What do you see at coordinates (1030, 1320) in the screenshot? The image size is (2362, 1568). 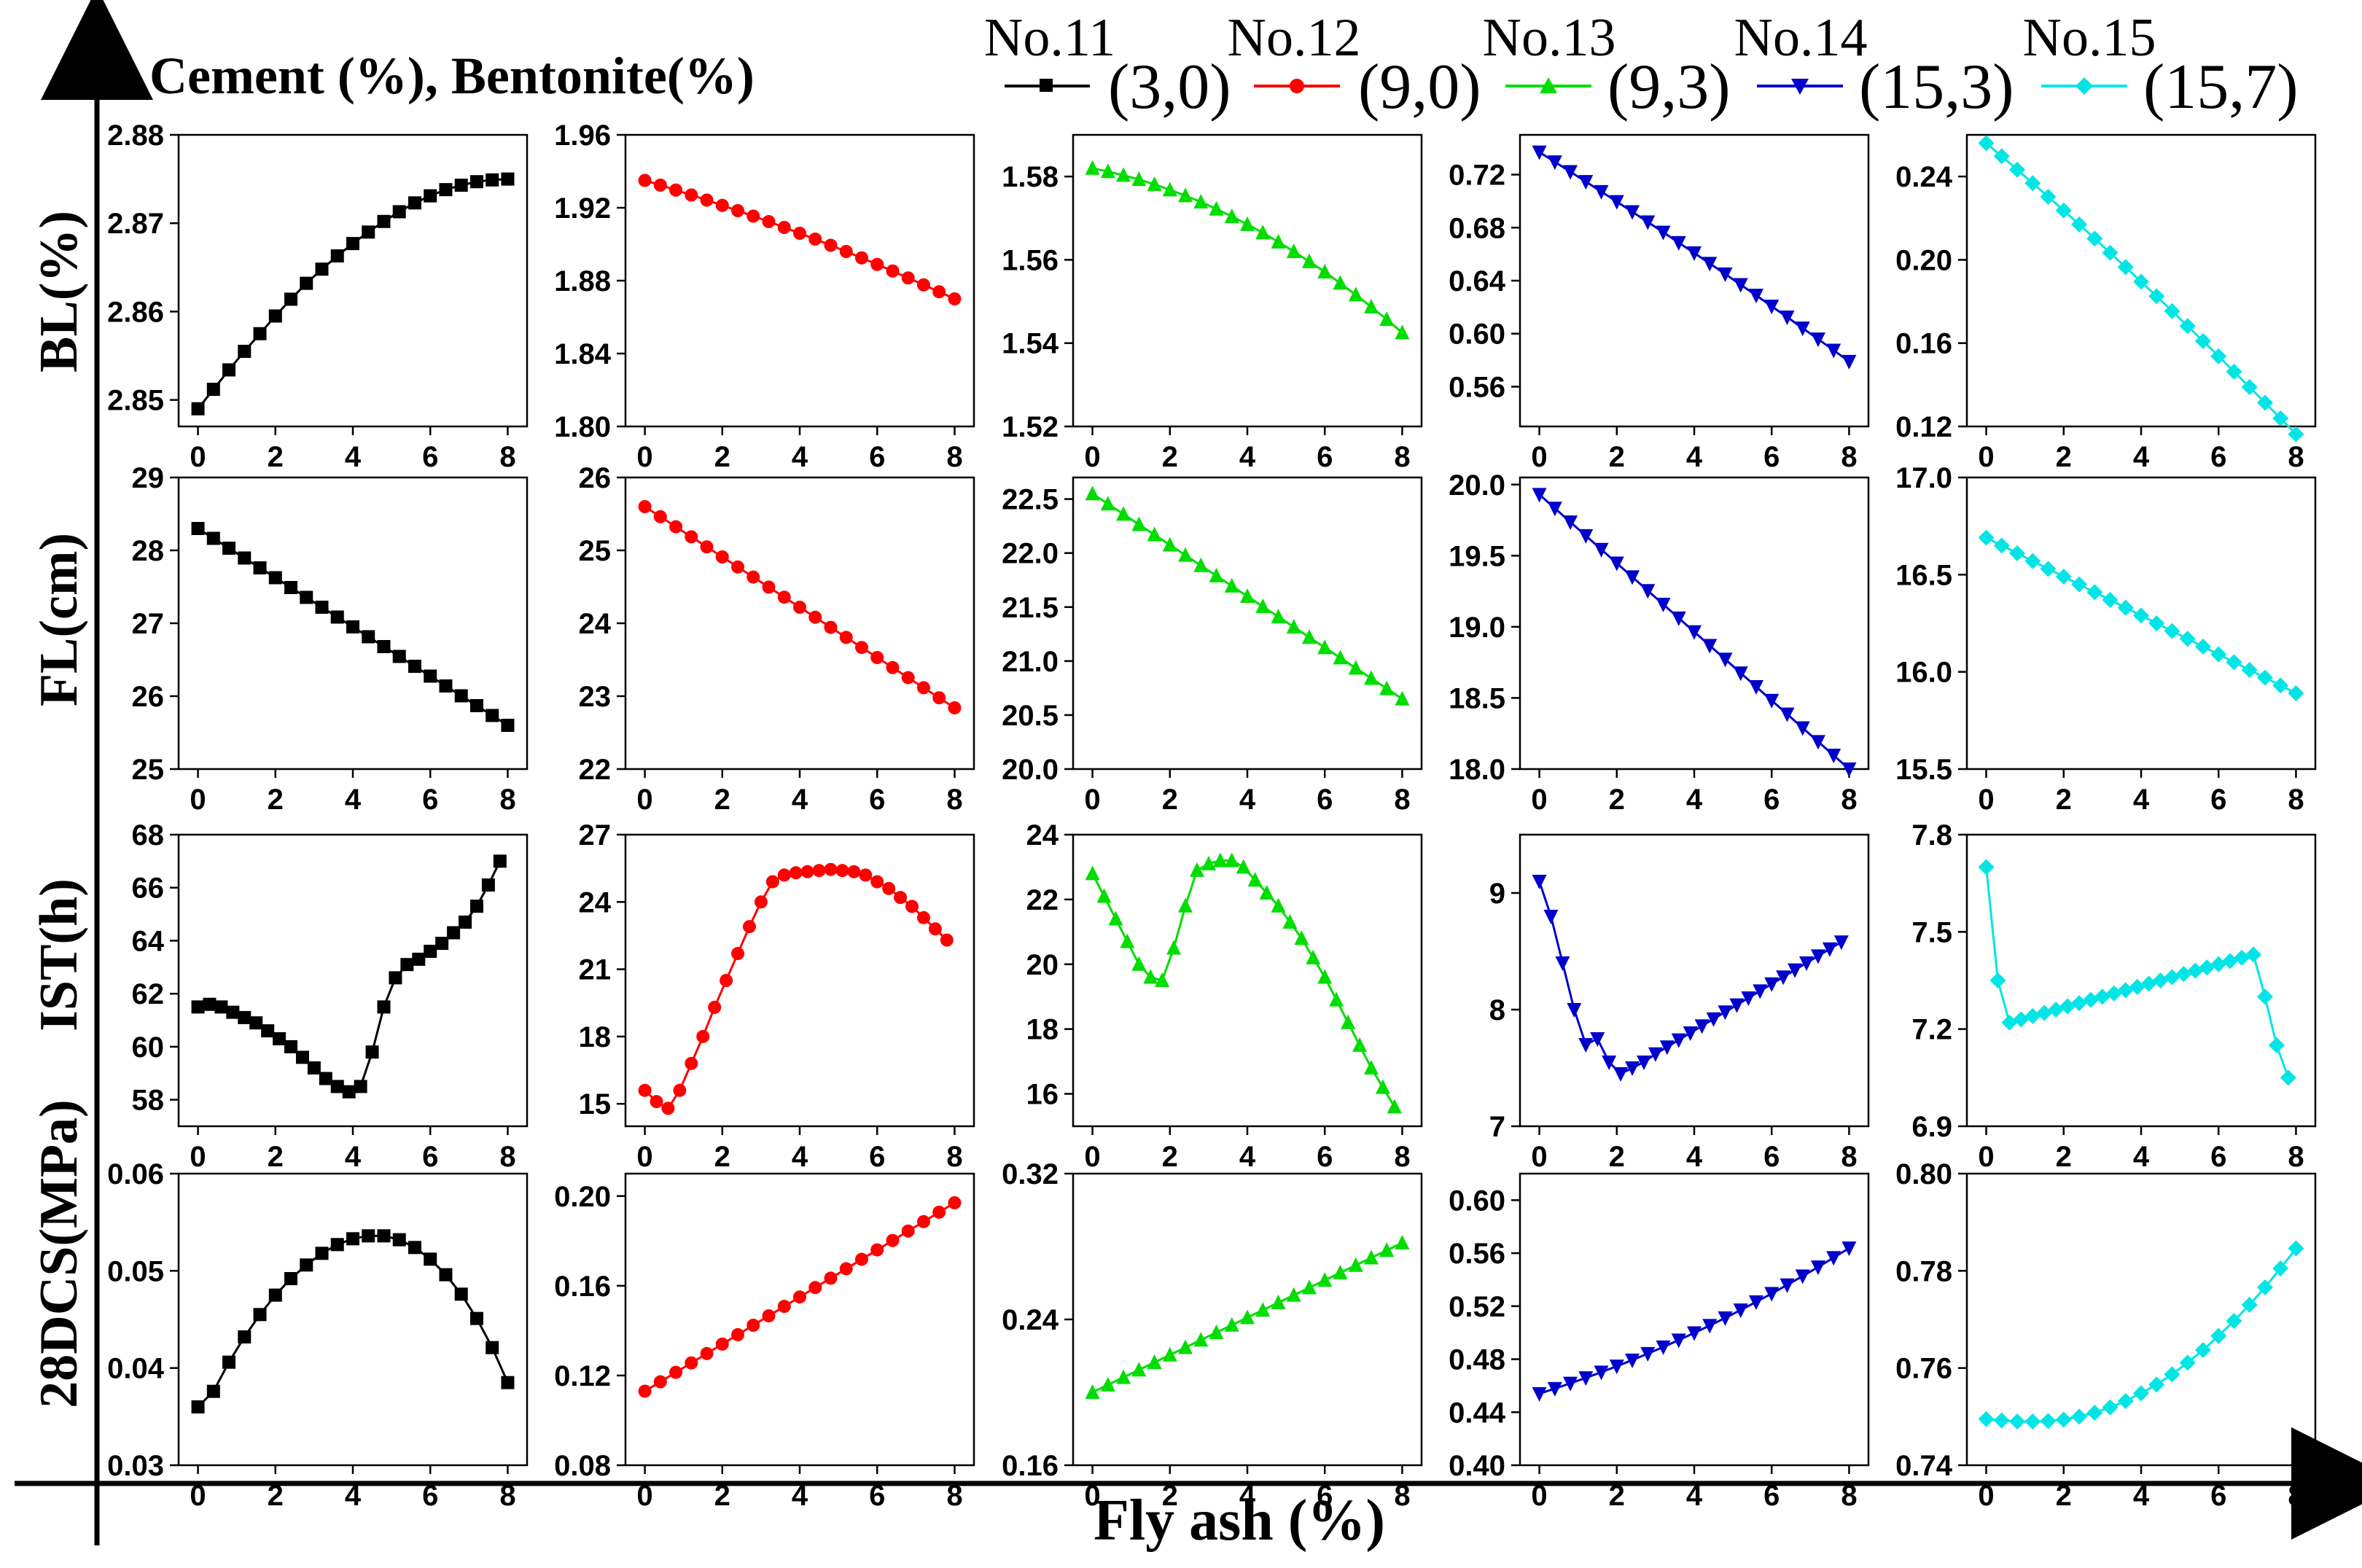 I see `y-tick-label: 0.24` at bounding box center [1030, 1320].